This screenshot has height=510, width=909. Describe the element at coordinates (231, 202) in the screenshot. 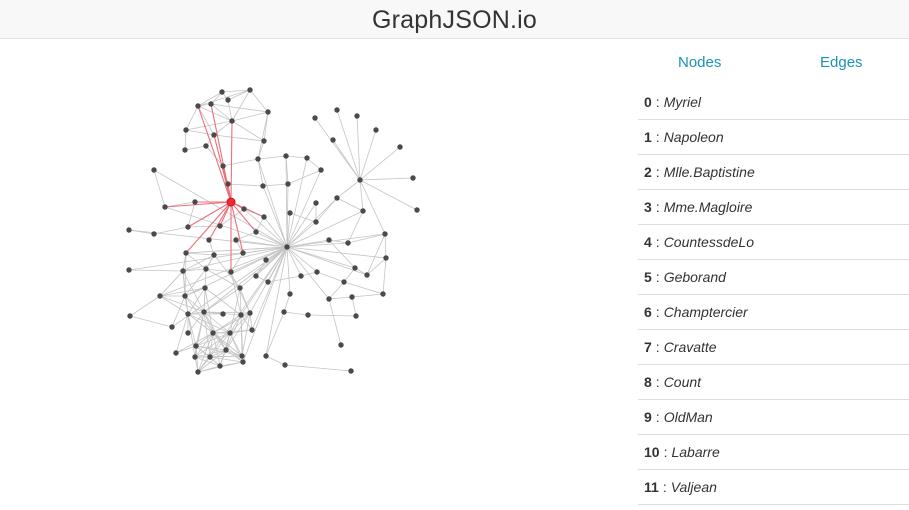

I see `selected-graph-node` at that location.